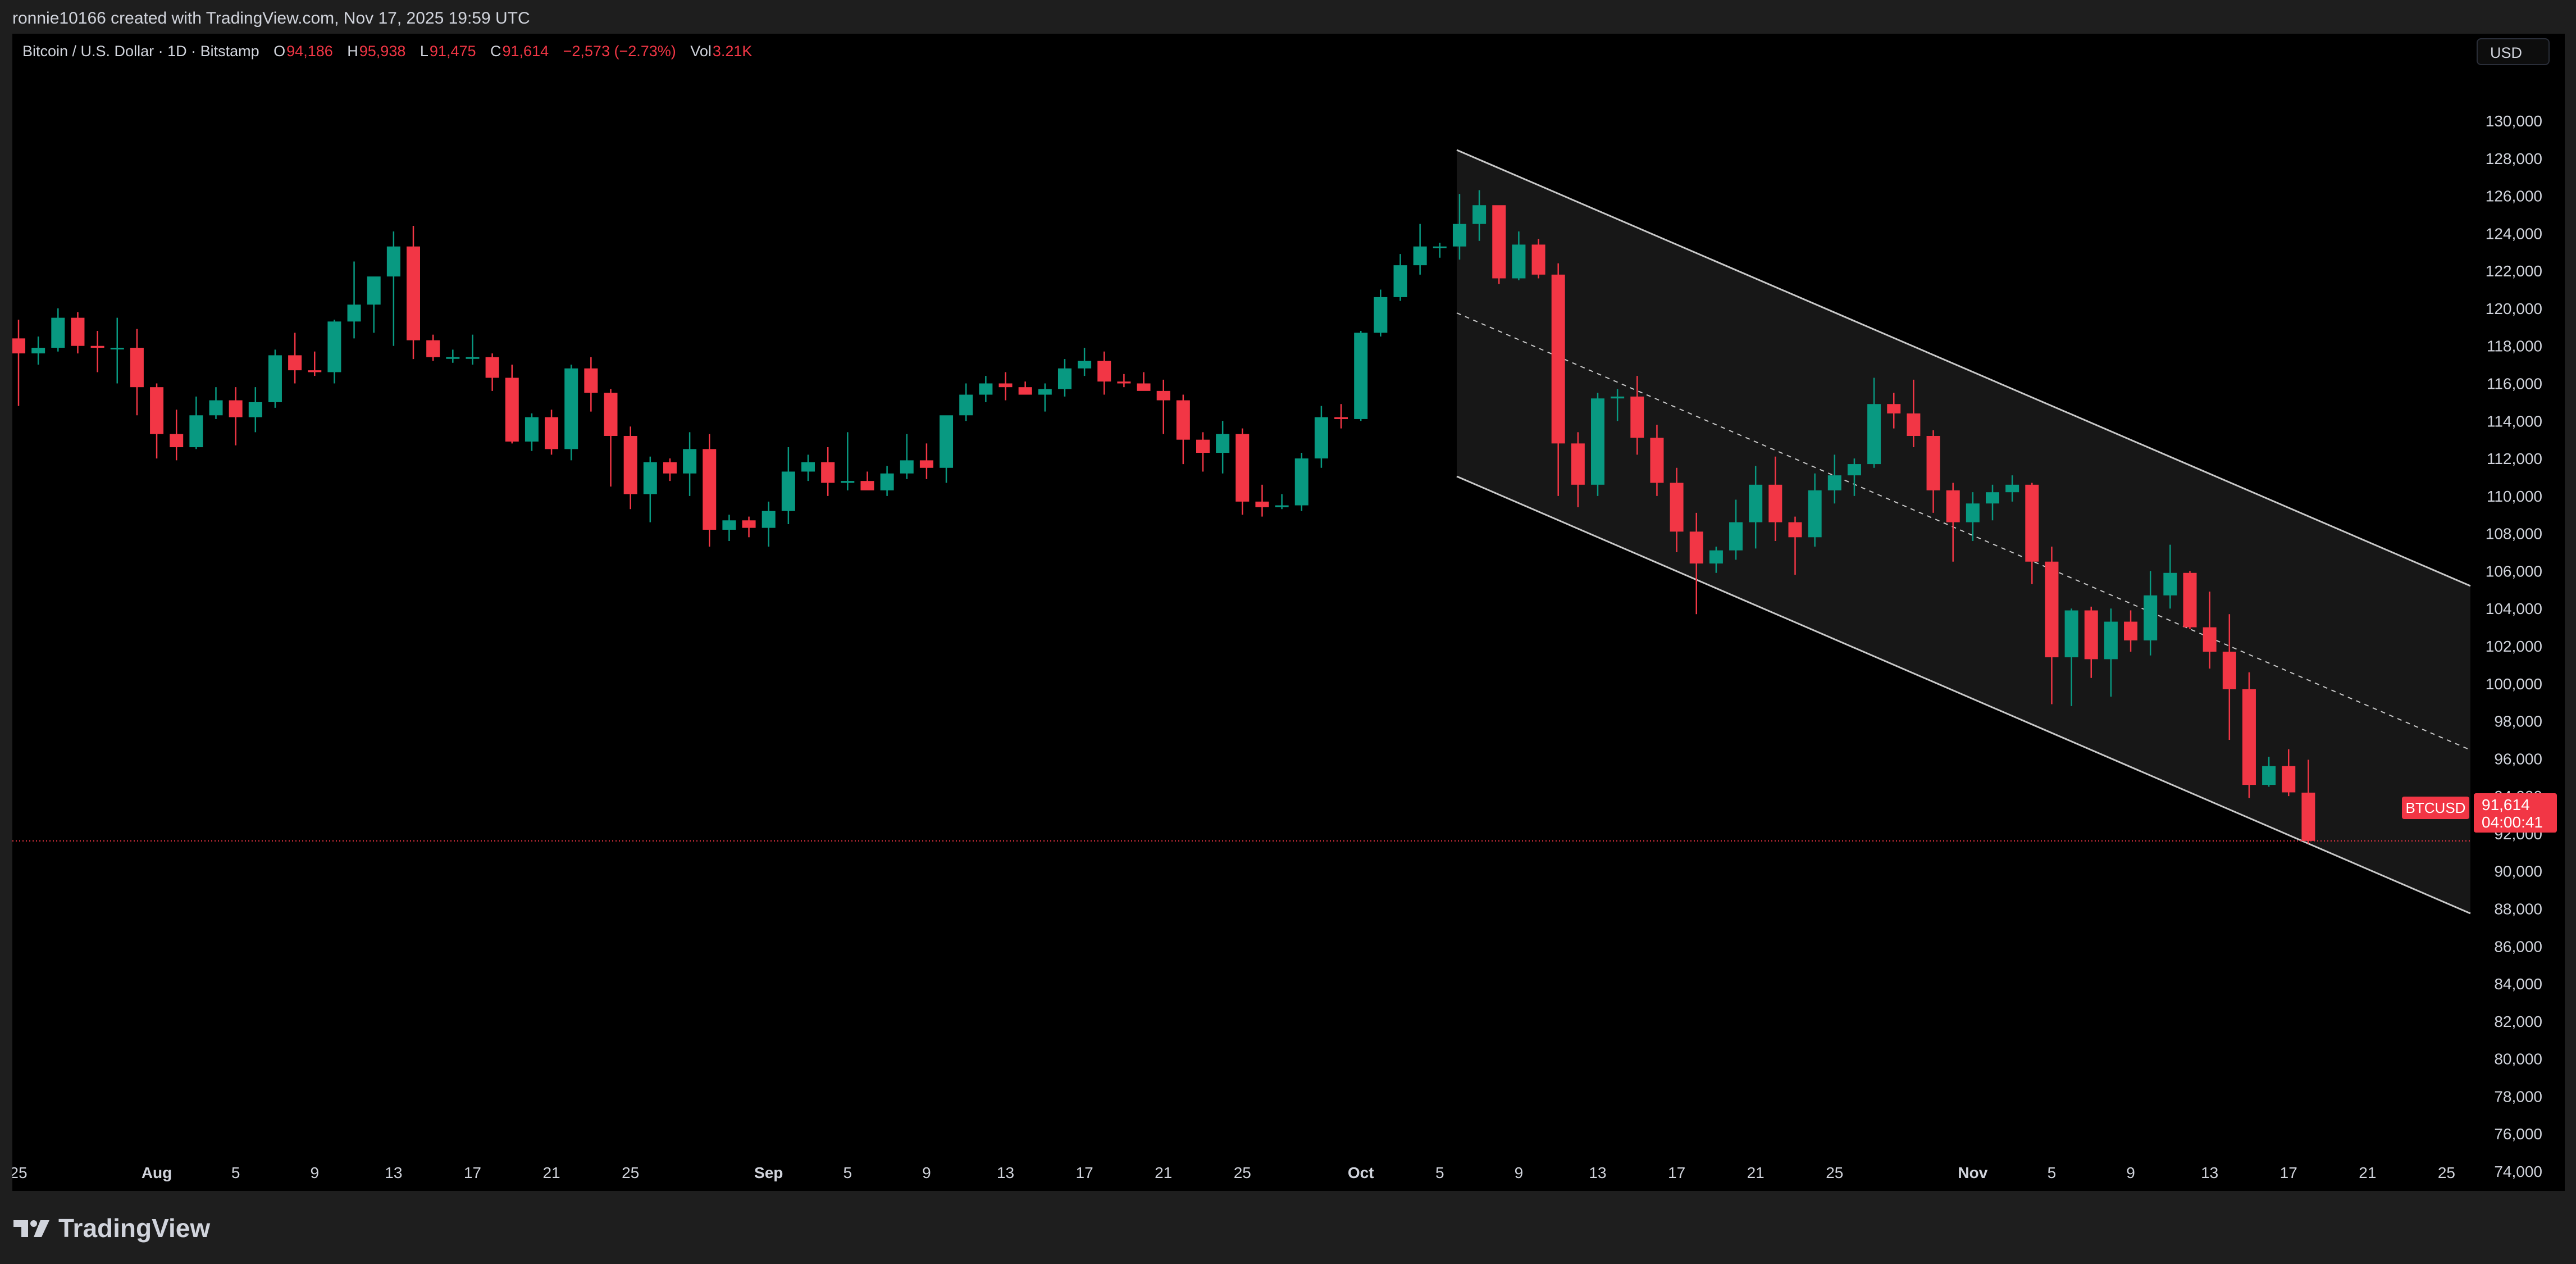  I want to click on channel-lower-line, so click(1963, 695).